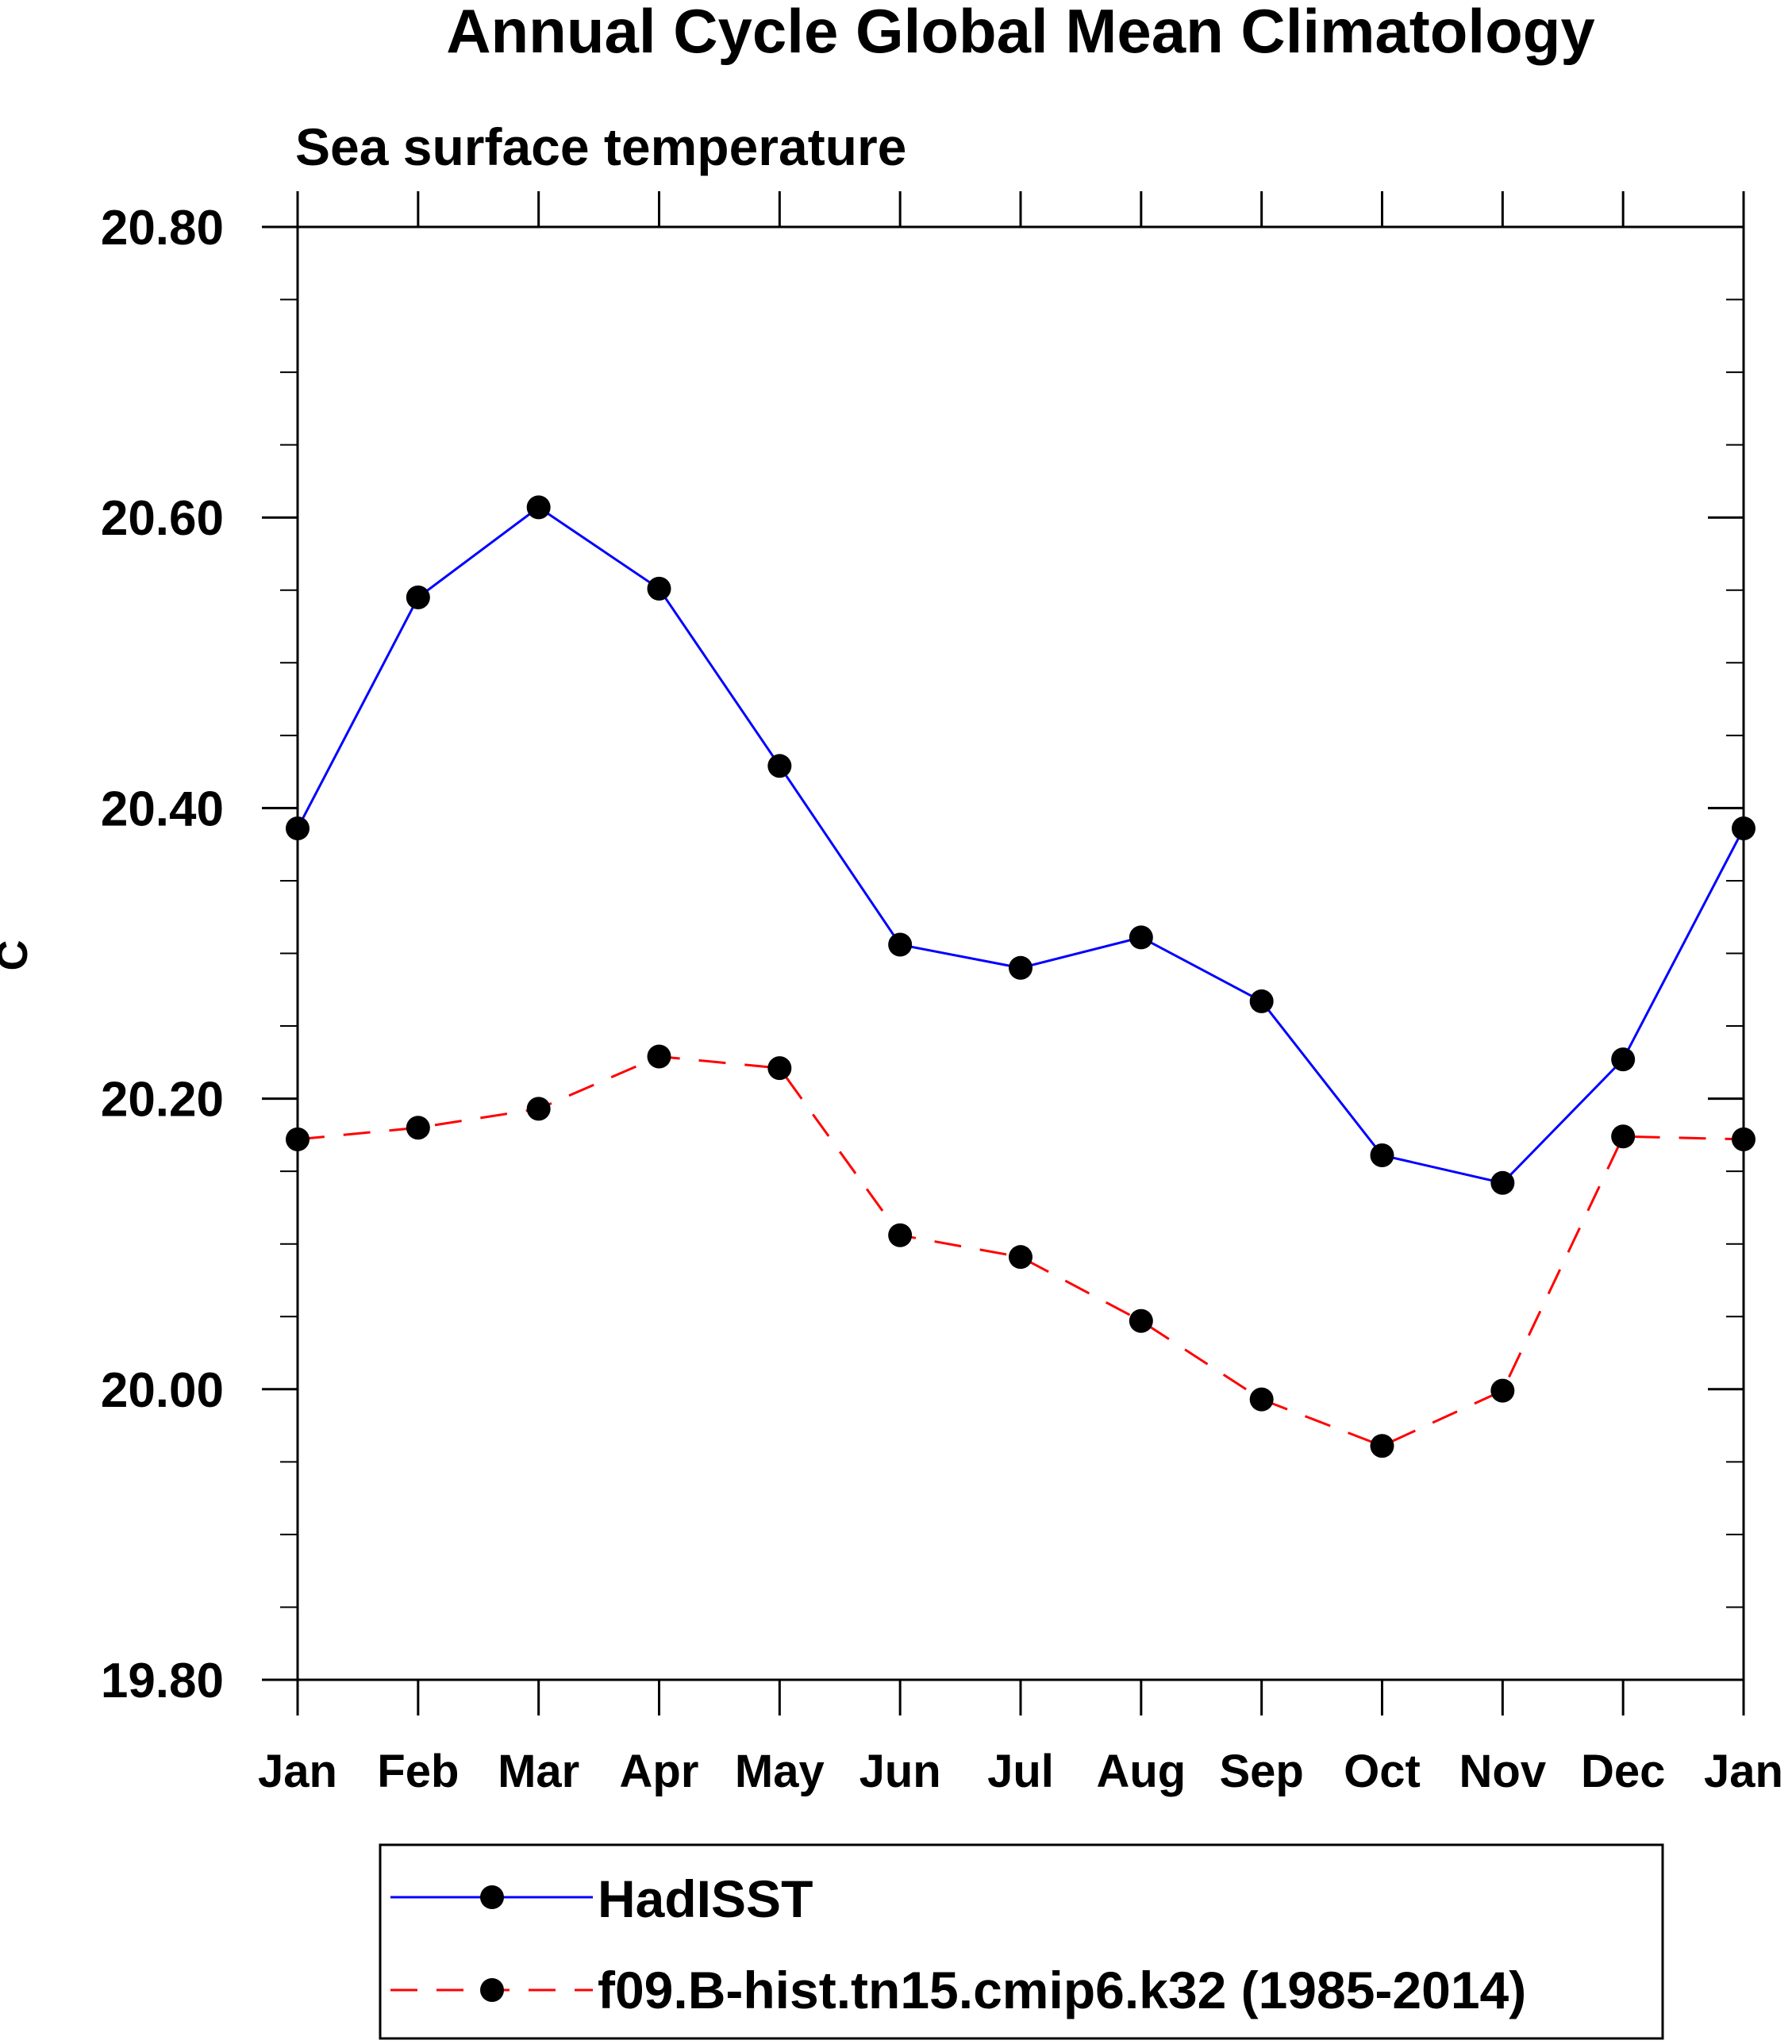 The width and height of the screenshot is (1792, 2044). I want to click on legend-label-hadisst: HadISST, so click(705, 1898).